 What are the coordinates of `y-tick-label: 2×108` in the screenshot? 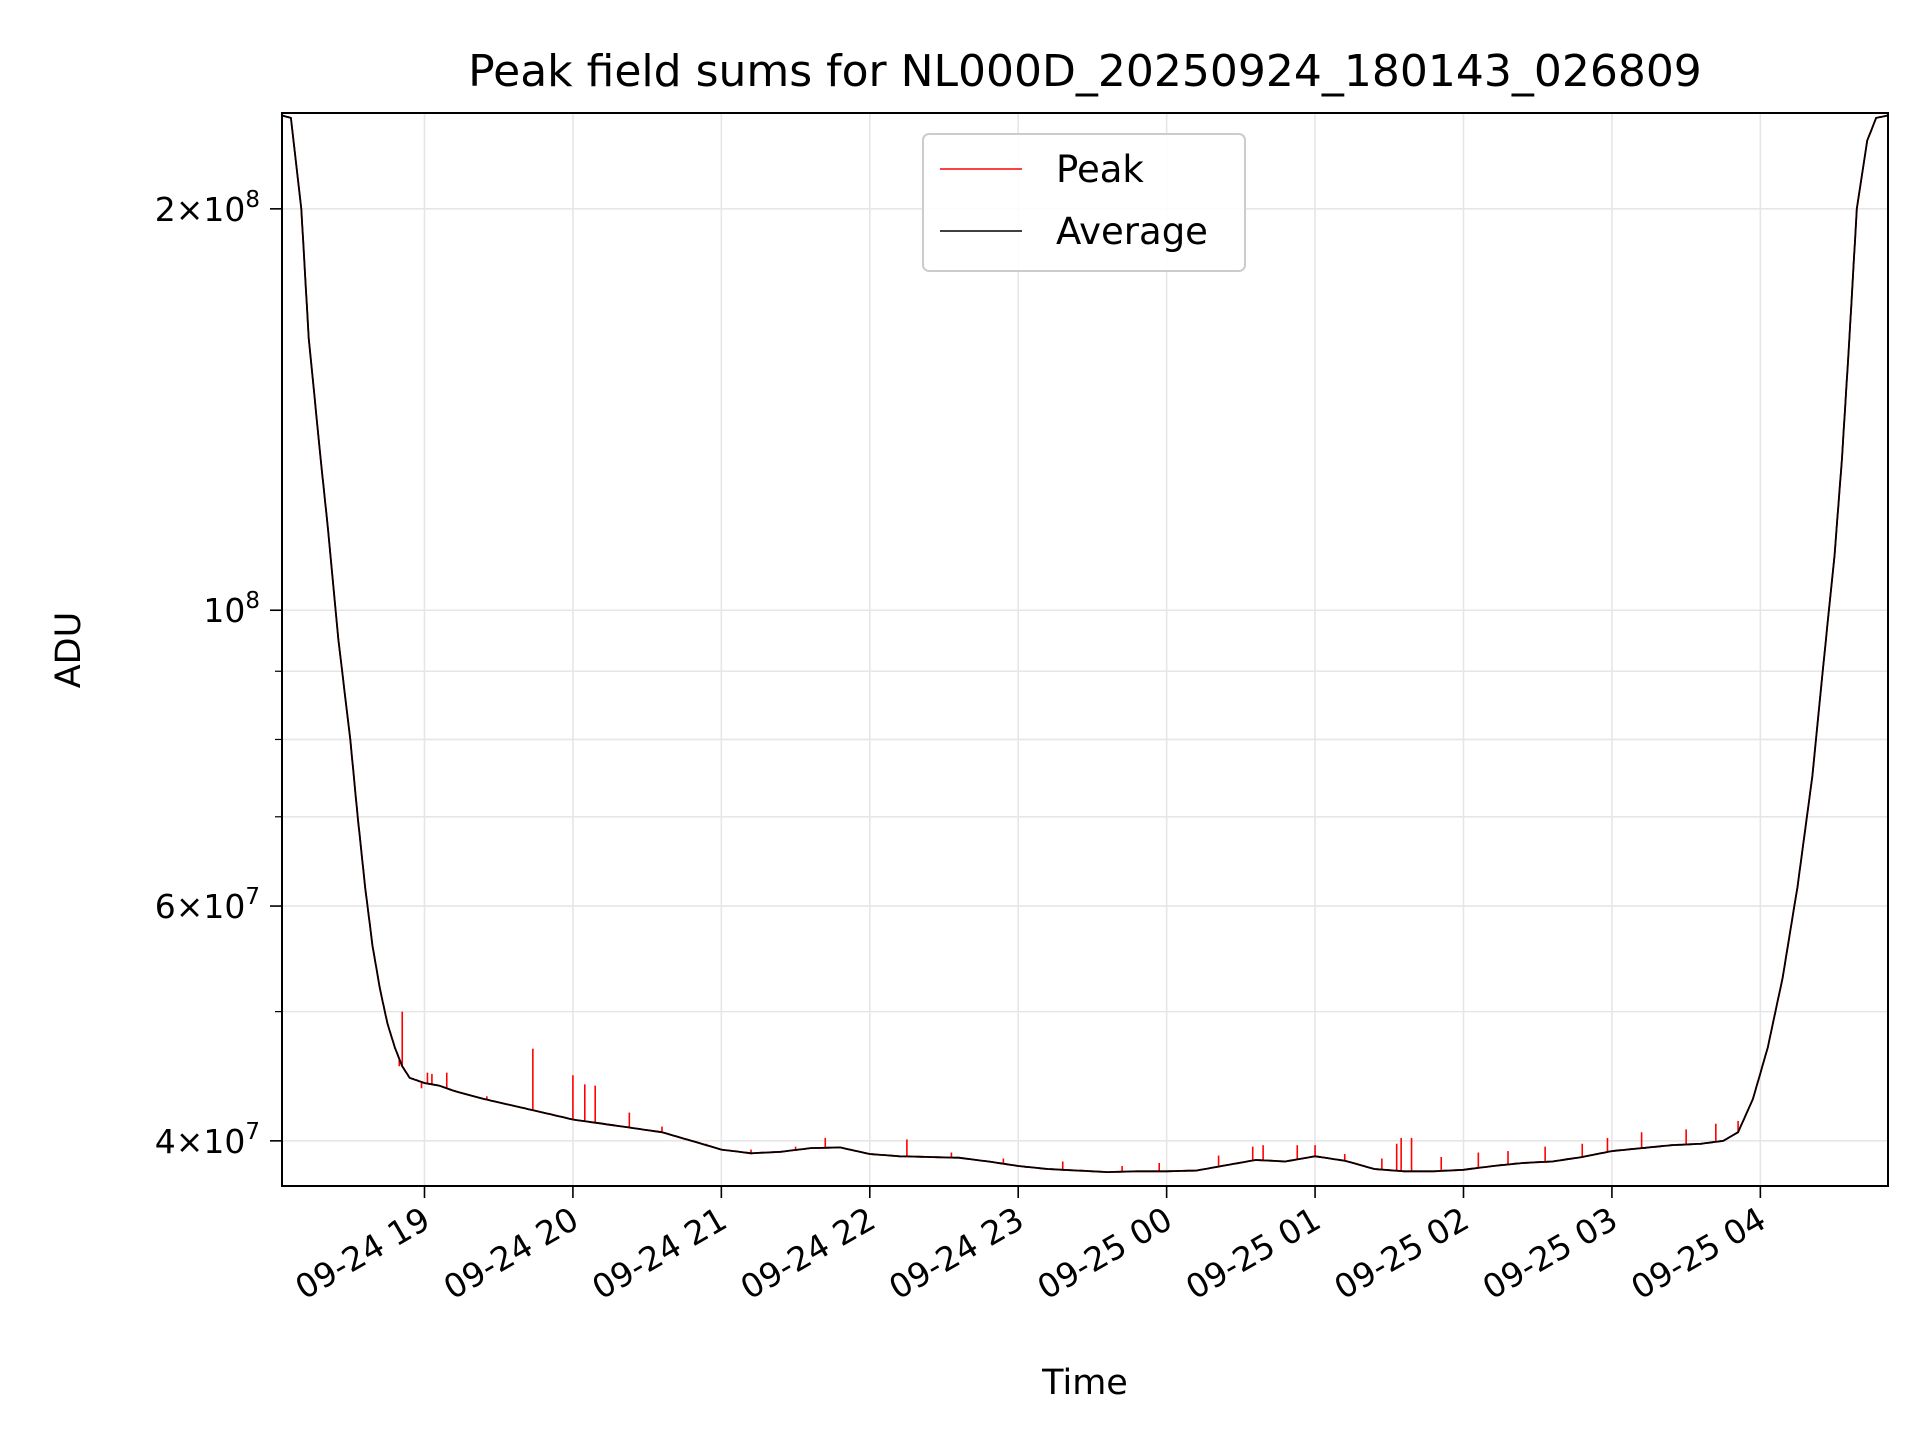 It's located at (207, 208).